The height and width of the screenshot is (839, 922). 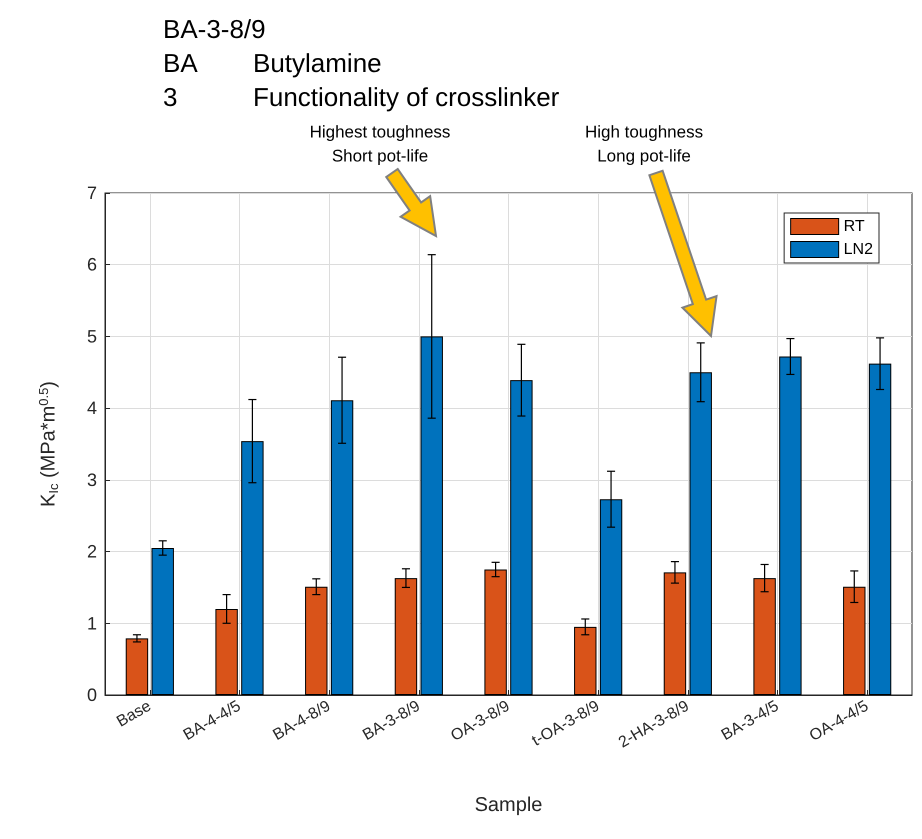 What do you see at coordinates (91, 193) in the screenshot?
I see `y-tick-label: 7` at bounding box center [91, 193].